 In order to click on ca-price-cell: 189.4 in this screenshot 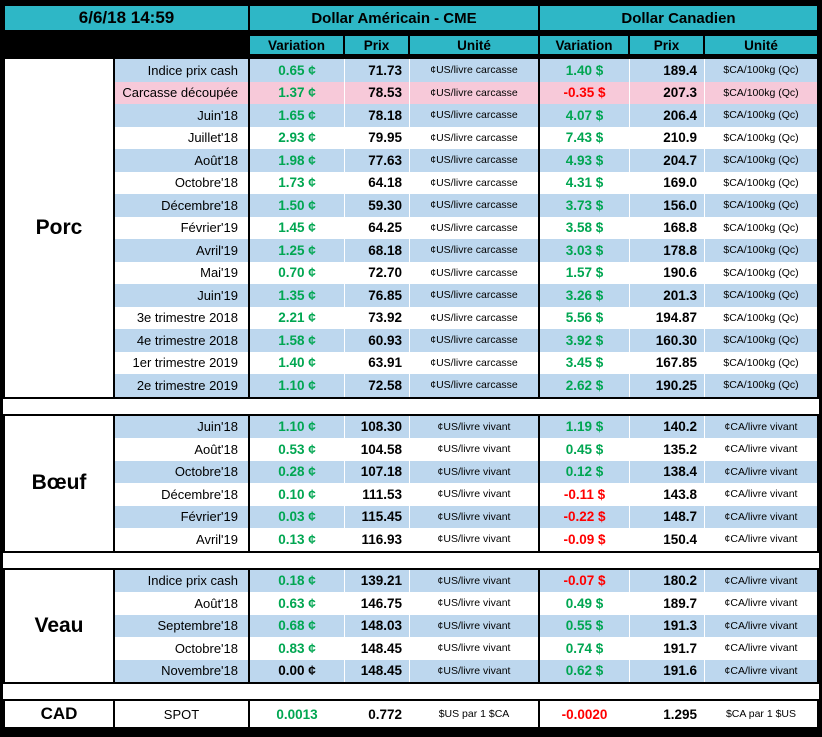, I will do `click(667, 70)`.